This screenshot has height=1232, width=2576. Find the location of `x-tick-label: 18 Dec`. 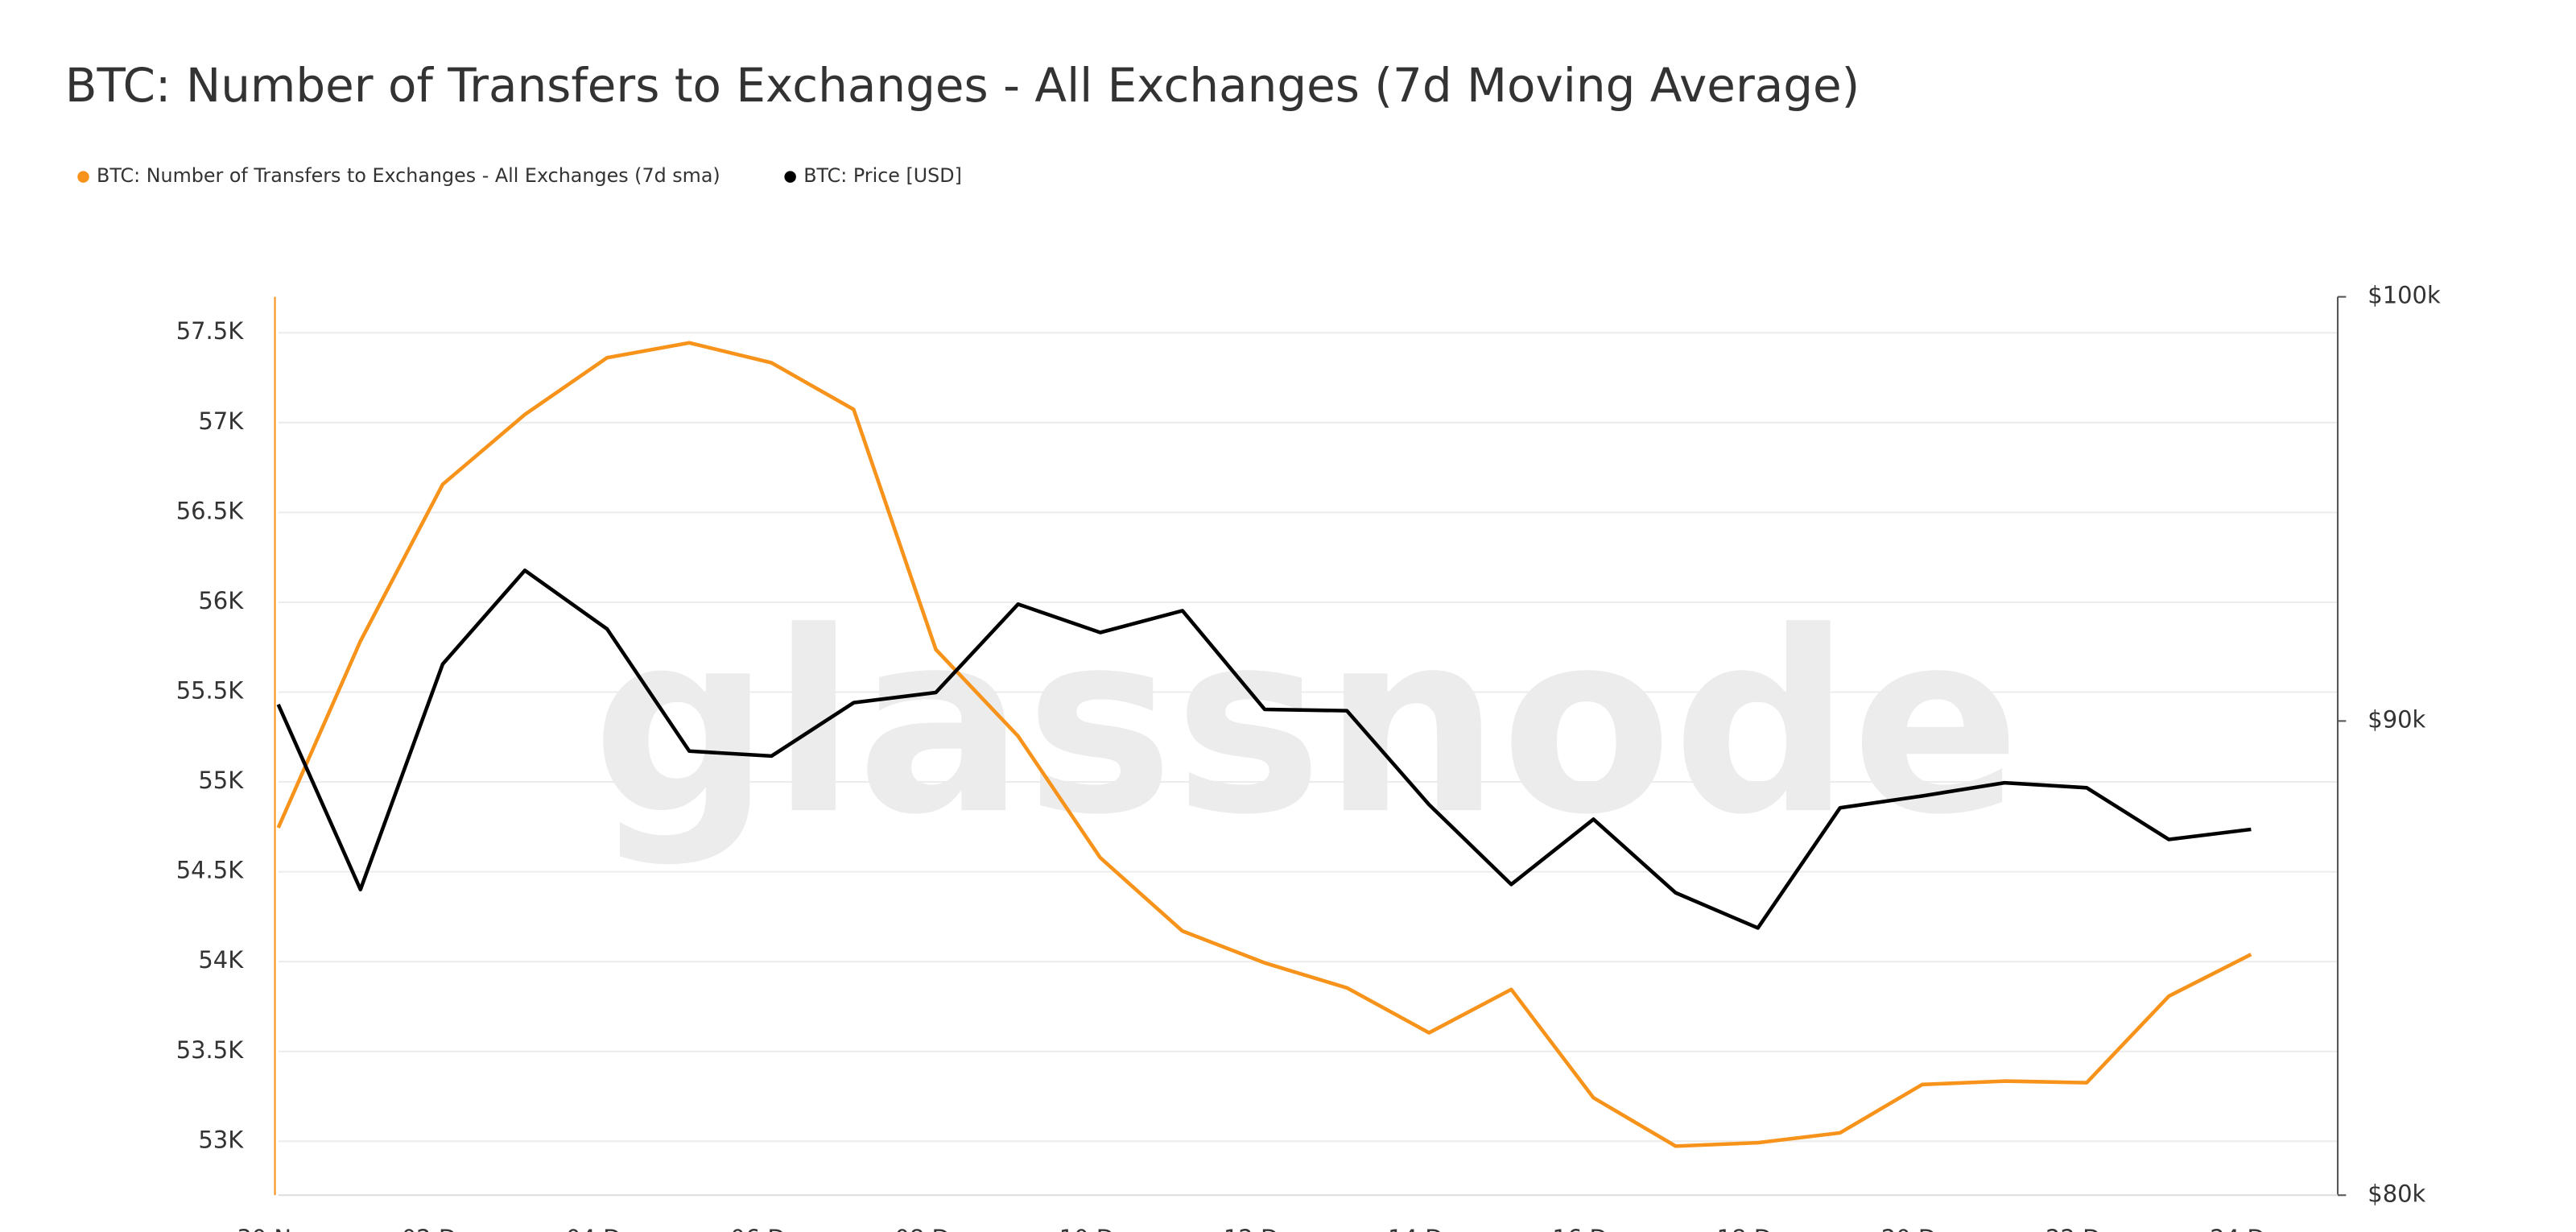

x-tick-label: 18 Dec is located at coordinates (1758, 1228).